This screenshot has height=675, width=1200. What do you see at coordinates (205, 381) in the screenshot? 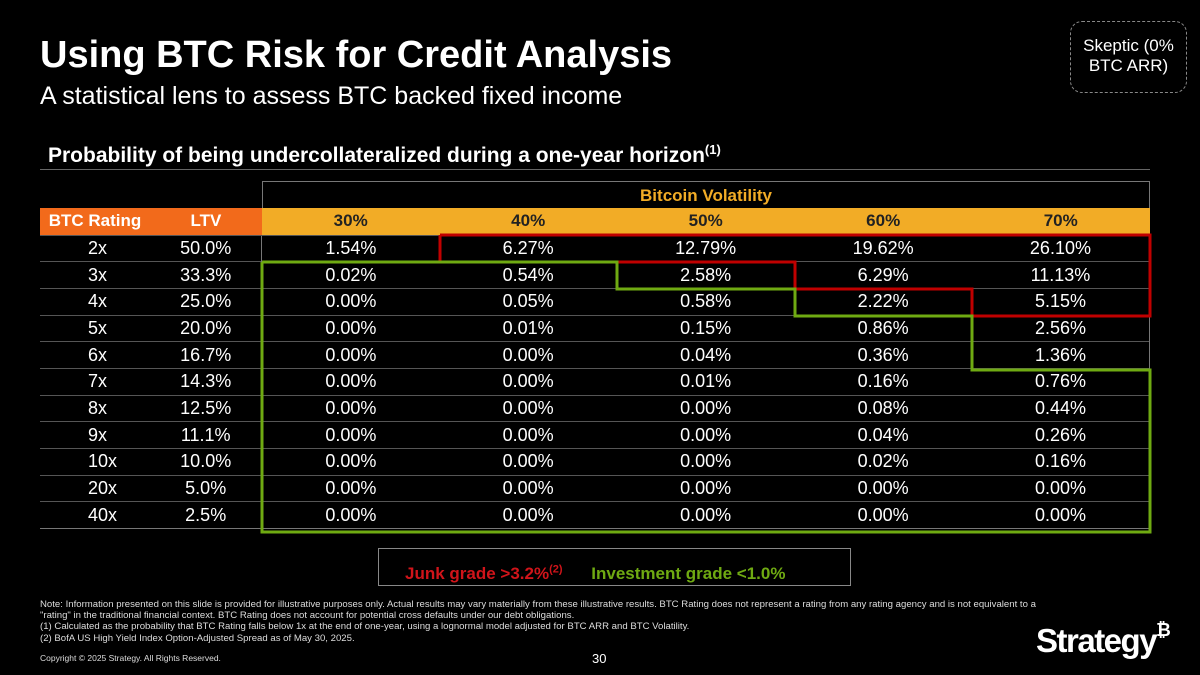
I see `ltv-cell: 14.3%` at bounding box center [205, 381].